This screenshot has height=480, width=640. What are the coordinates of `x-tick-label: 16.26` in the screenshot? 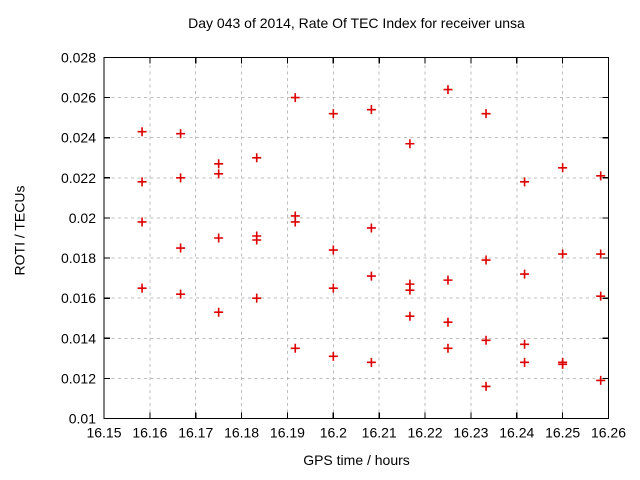 It's located at (608, 433).